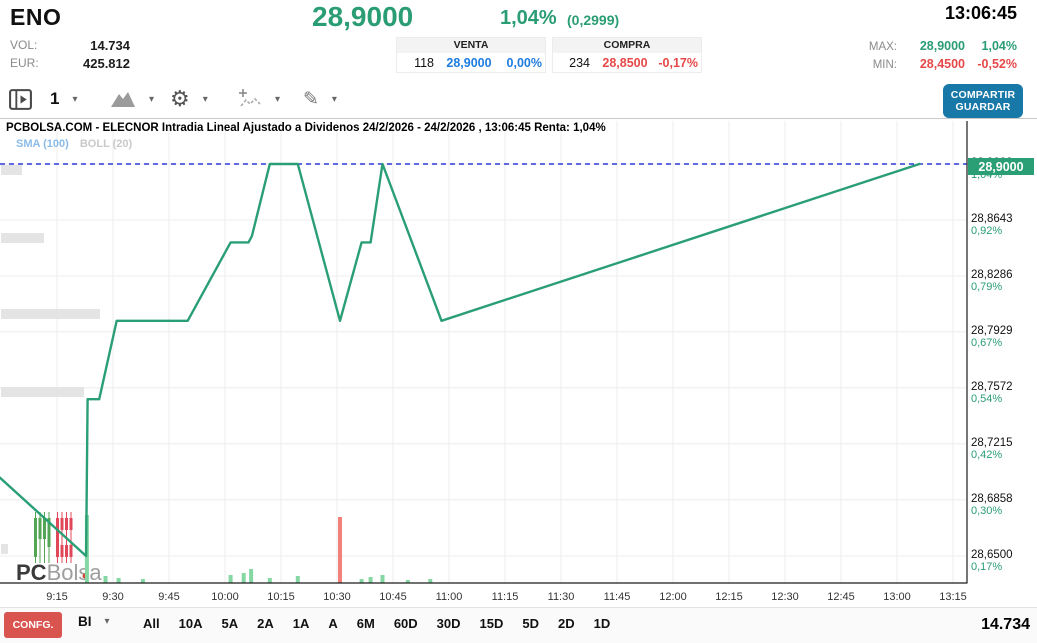 This screenshot has height=643, width=1037. I want to click on venta-price: 28,9000, so click(469, 62).